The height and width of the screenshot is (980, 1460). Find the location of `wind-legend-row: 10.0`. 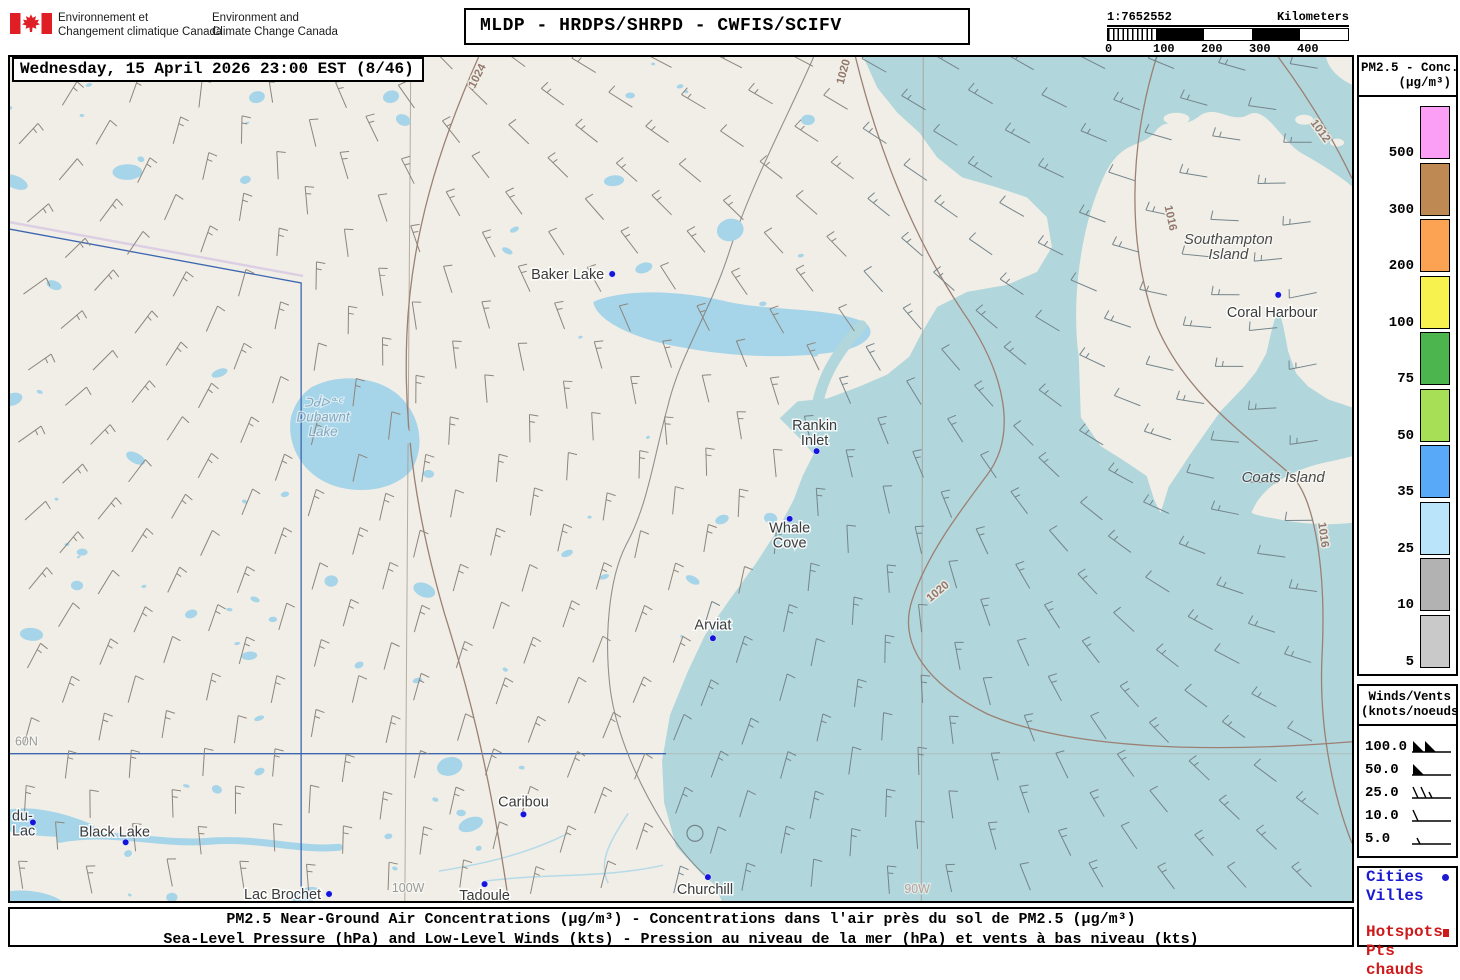

wind-legend-row: 10.0 is located at coordinates (1407, 815).